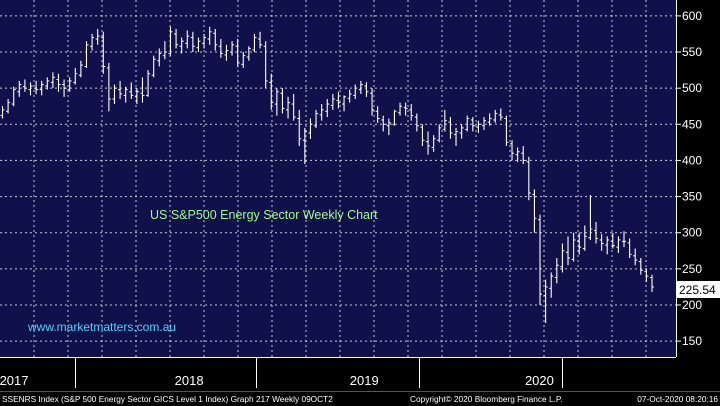 The image size is (720, 406). I want to click on last-value-text: 225.54, so click(697, 290).